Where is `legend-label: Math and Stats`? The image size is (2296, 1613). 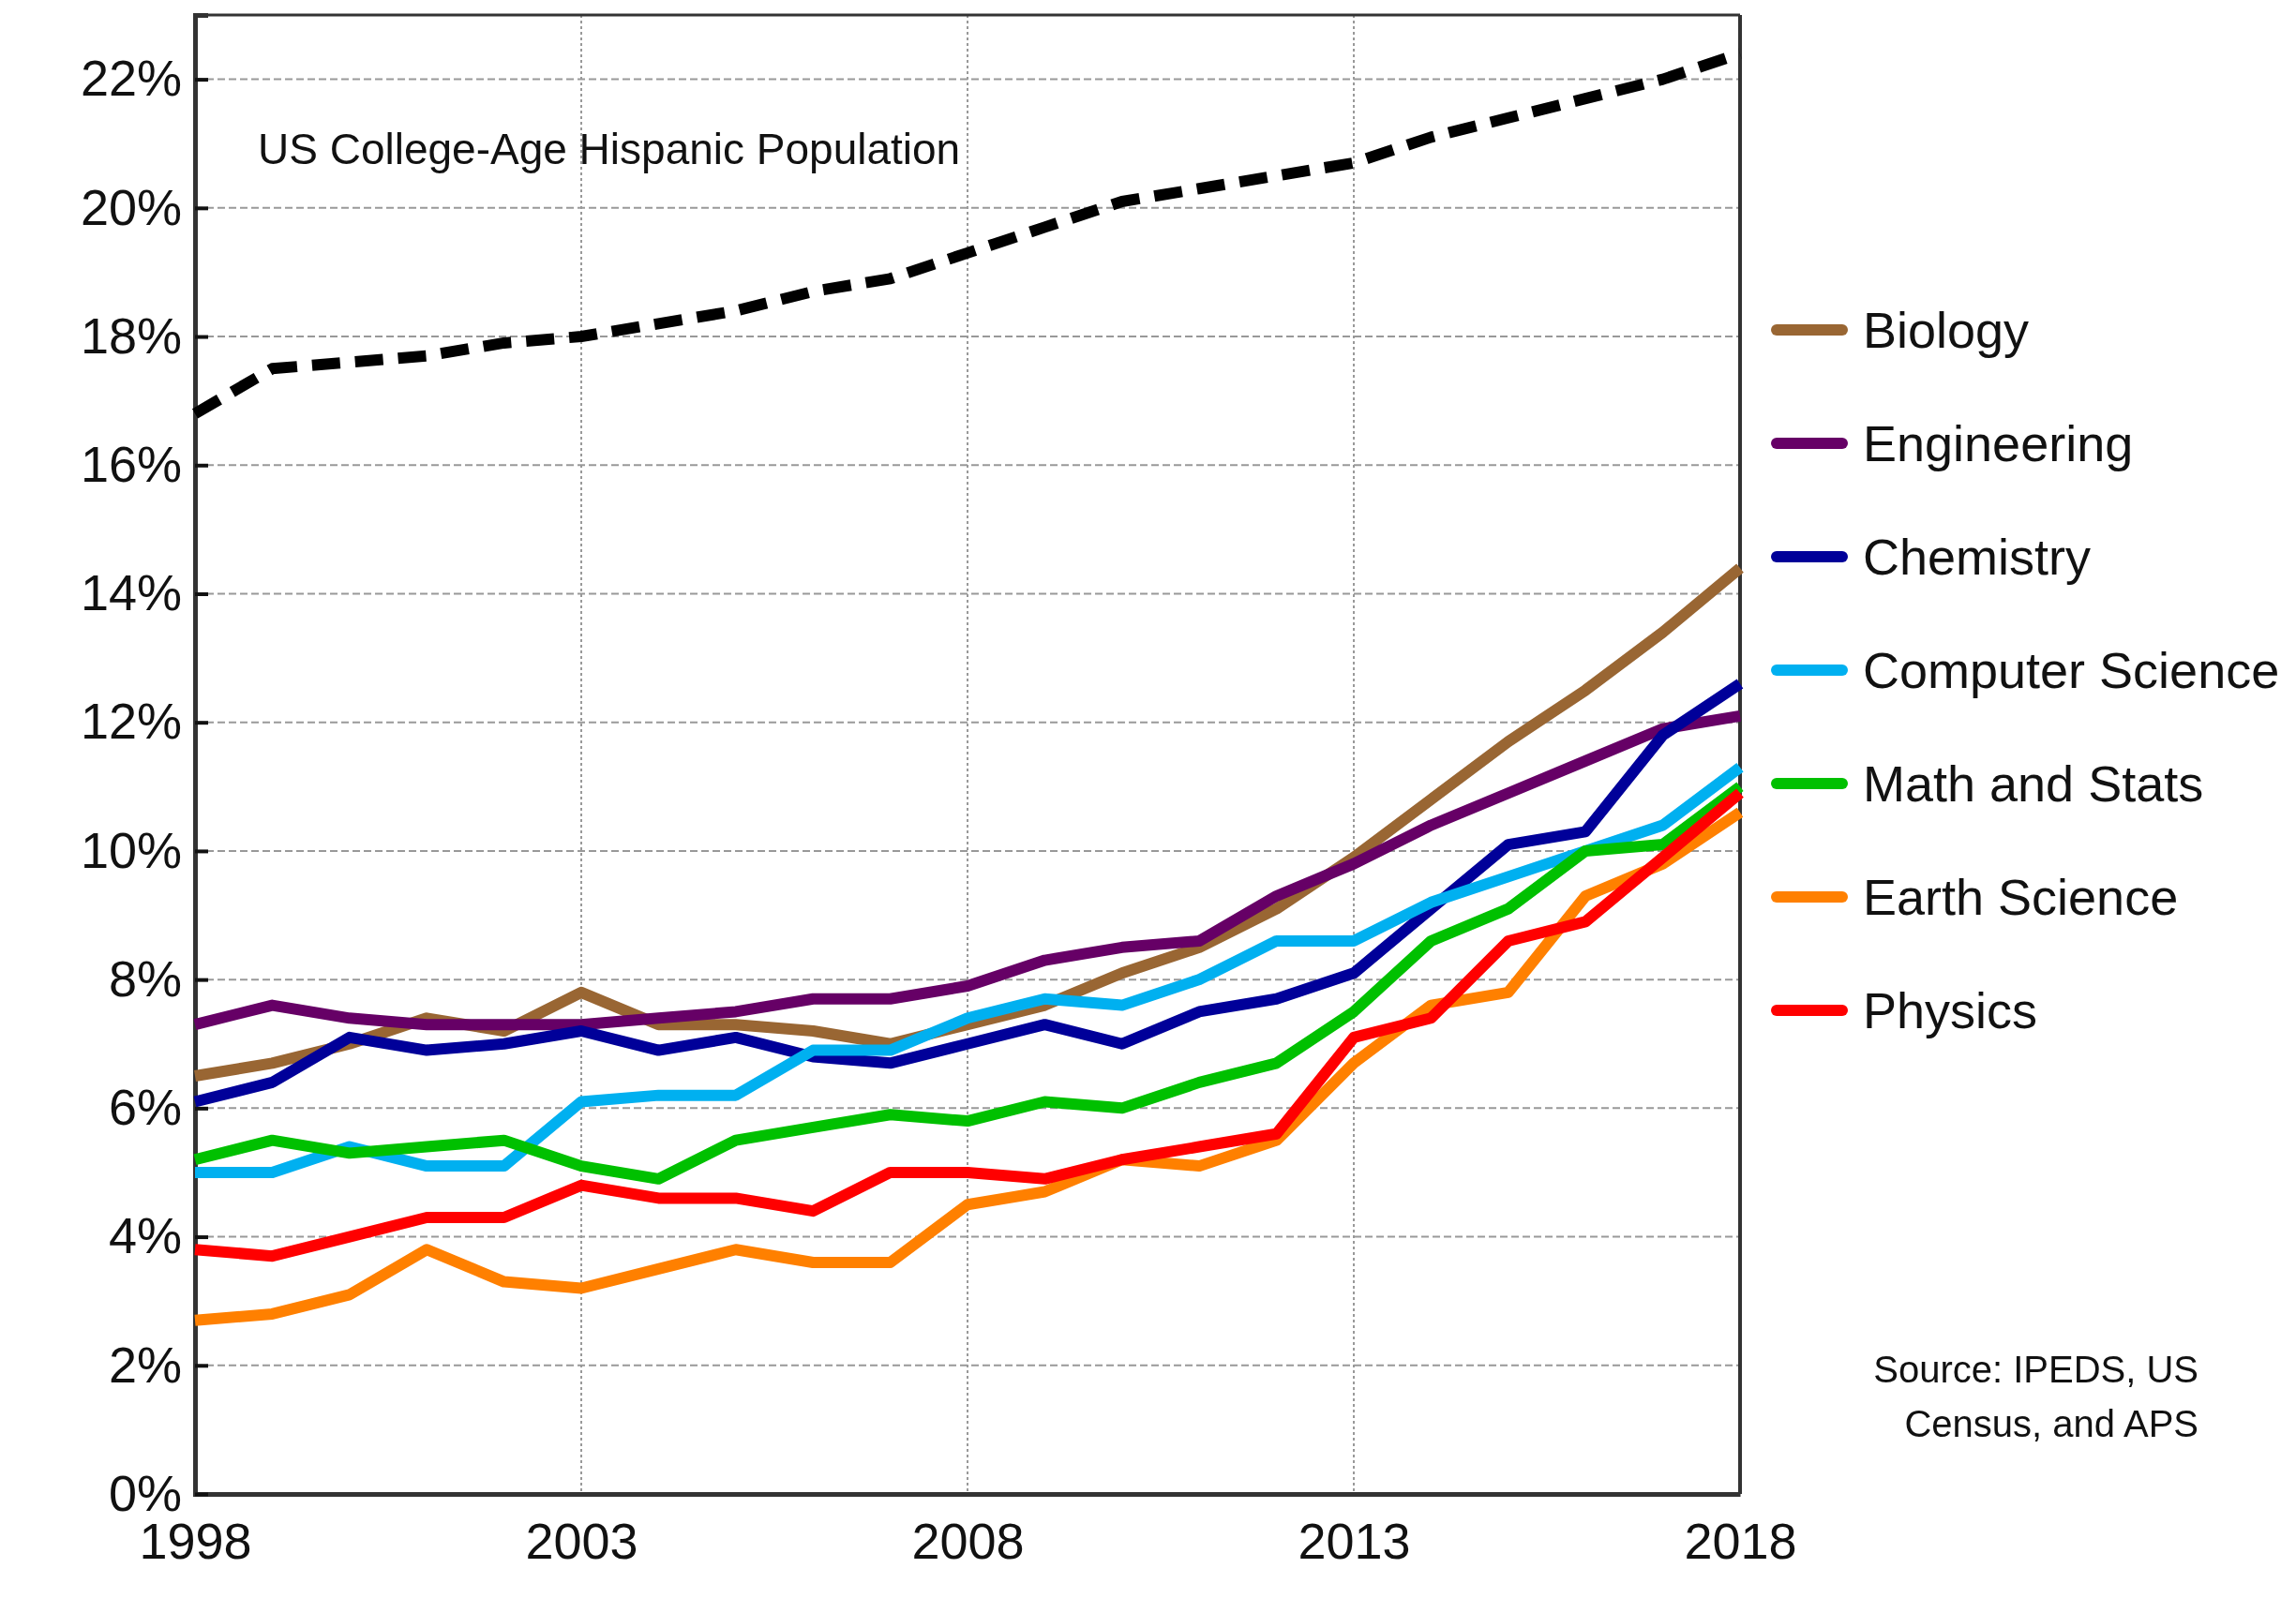
legend-label: Math and Stats is located at coordinates (2033, 783).